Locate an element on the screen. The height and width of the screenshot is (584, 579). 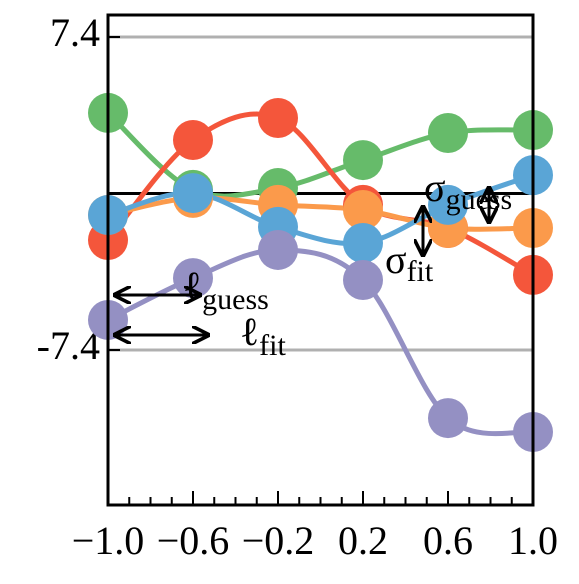
annotation: ℓguess is located at coordinates (226, 289).